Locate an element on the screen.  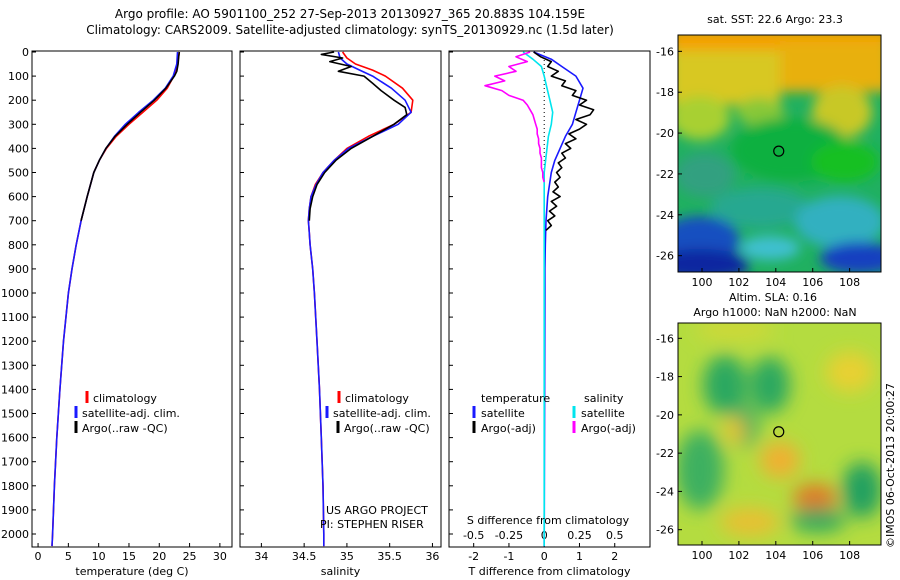
sst-map: sat. SST: 22.6 Argo: 23.3 is located at coordinates (769, 151).